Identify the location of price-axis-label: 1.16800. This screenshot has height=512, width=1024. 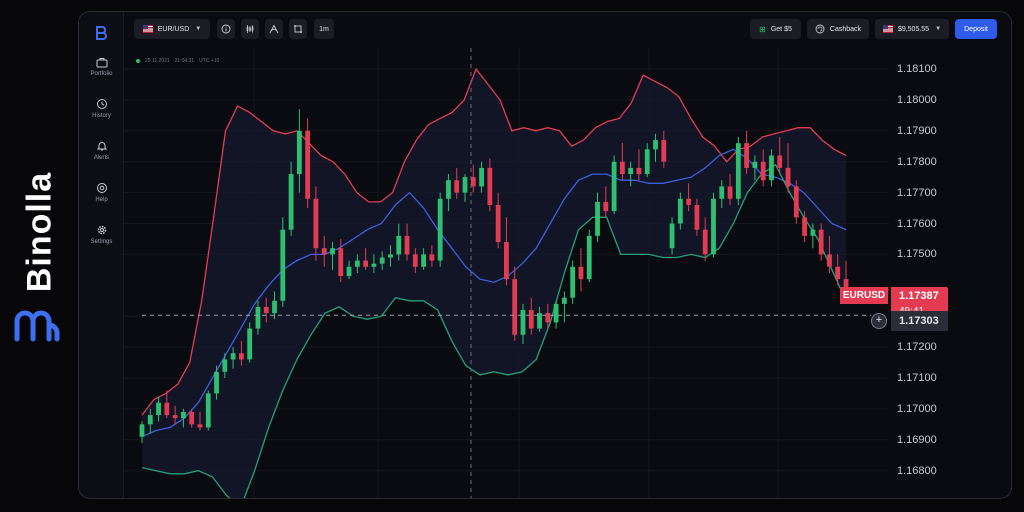
(917, 470).